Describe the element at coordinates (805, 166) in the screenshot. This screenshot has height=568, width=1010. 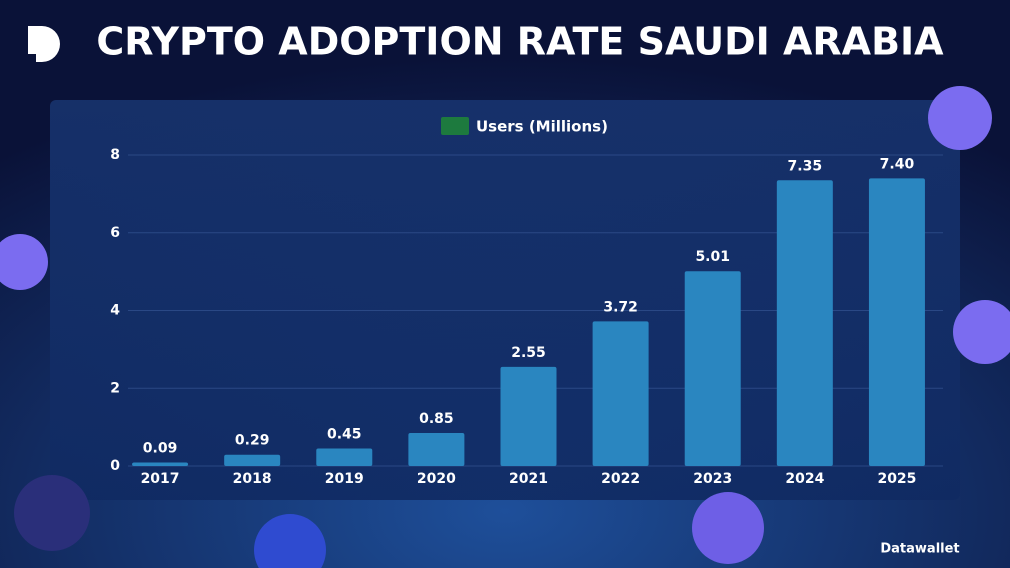
I see `value-label: 7.35` at that location.